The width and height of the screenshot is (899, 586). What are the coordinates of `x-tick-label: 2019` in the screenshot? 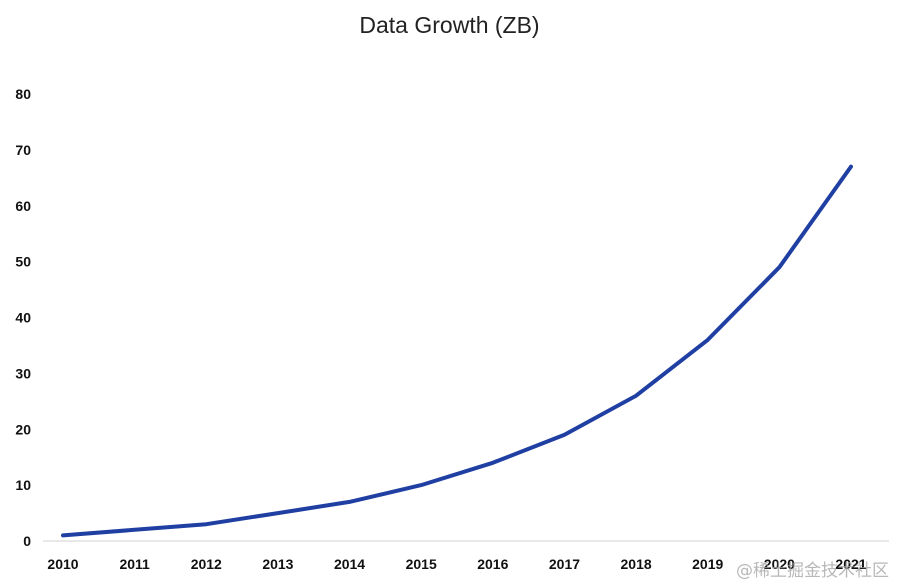 It's located at (707, 564).